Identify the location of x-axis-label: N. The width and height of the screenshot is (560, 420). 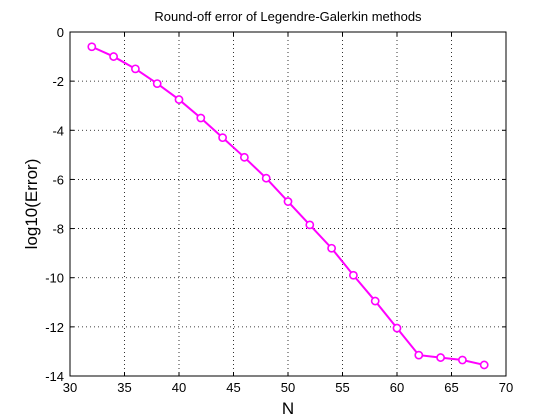
(288, 408).